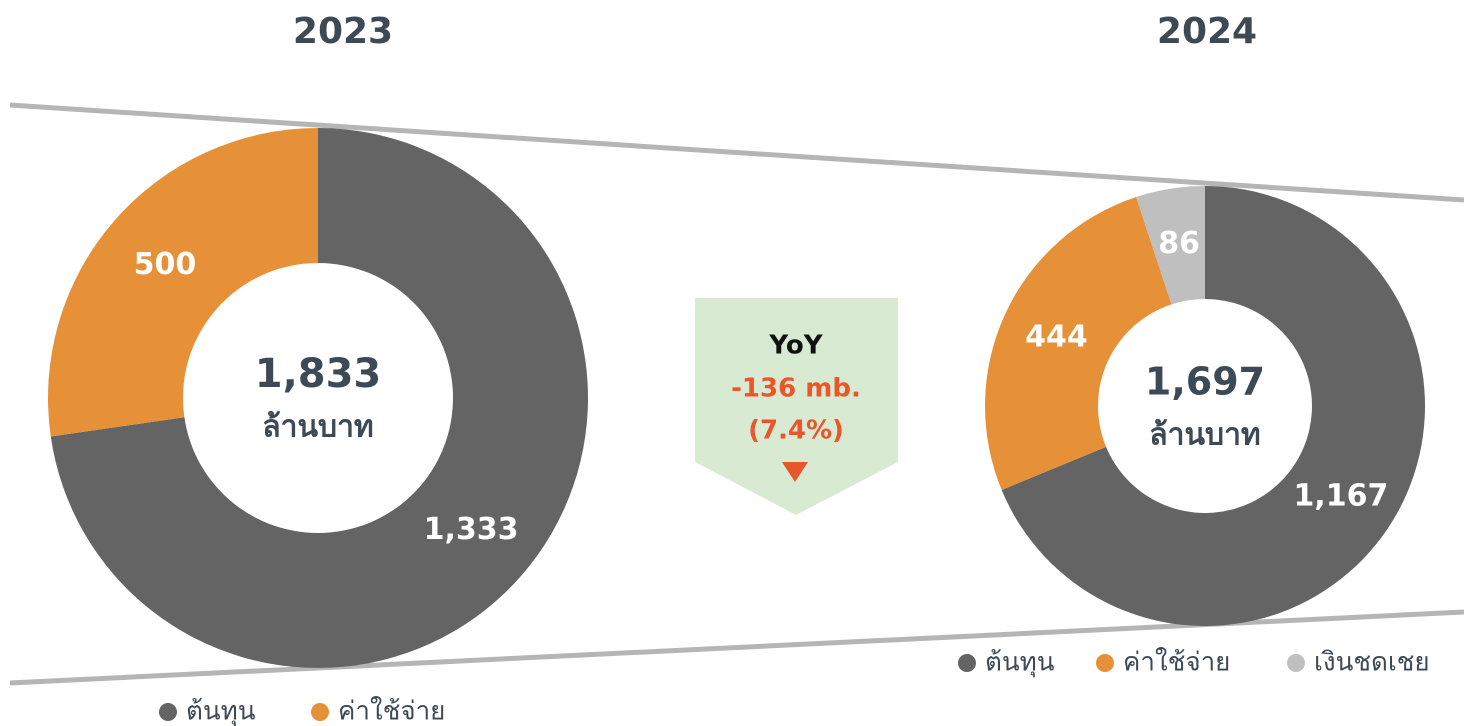  Describe the element at coordinates (471, 529) in the screenshot. I see `slice-label: 1,333` at that location.